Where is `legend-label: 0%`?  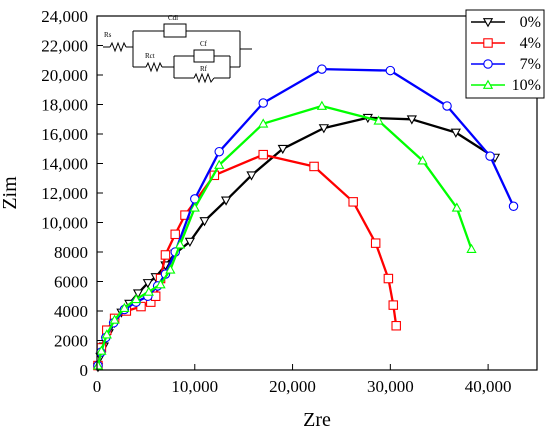 legend-label: 0% is located at coordinates (530, 22).